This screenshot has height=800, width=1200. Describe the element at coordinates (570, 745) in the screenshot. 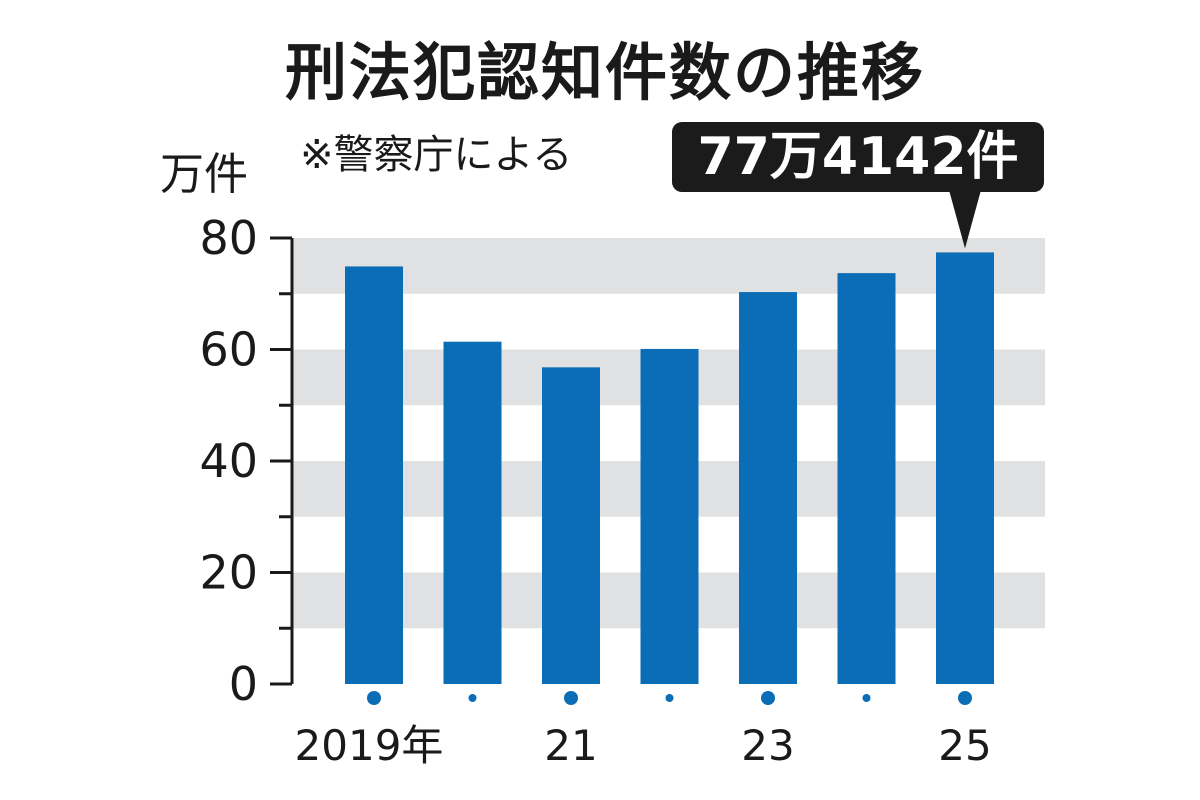

I see `x-tick-label: 21` at that location.